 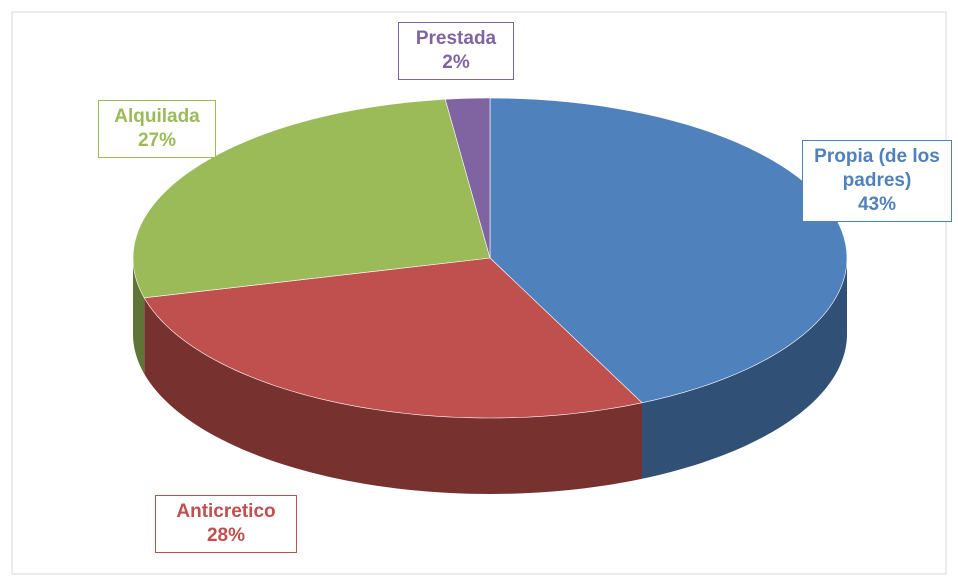 What do you see at coordinates (456, 51) in the screenshot?
I see `data-label: Prestada 2%` at bounding box center [456, 51].